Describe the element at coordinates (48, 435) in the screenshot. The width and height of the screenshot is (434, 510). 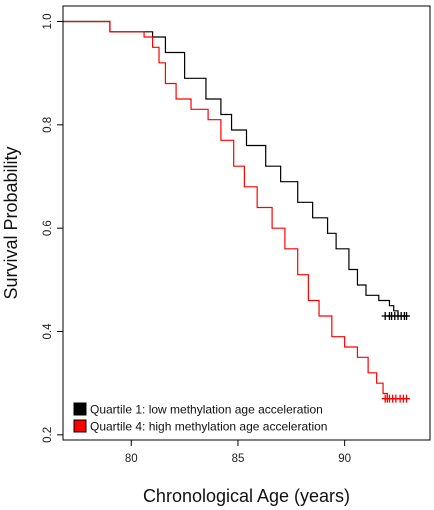
I see `y-tick-label: 0.2` at that location.